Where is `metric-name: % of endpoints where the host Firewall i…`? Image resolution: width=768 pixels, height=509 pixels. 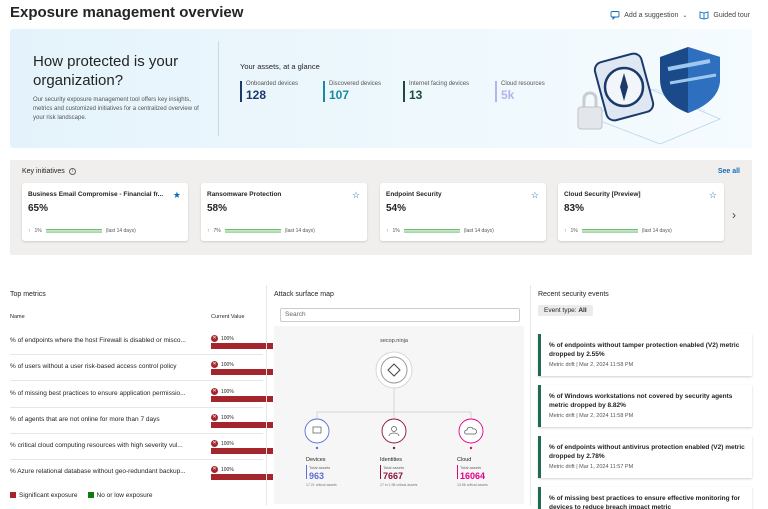
metric-name: % of endpoints where the host Firewall i… is located at coordinates (98, 340).